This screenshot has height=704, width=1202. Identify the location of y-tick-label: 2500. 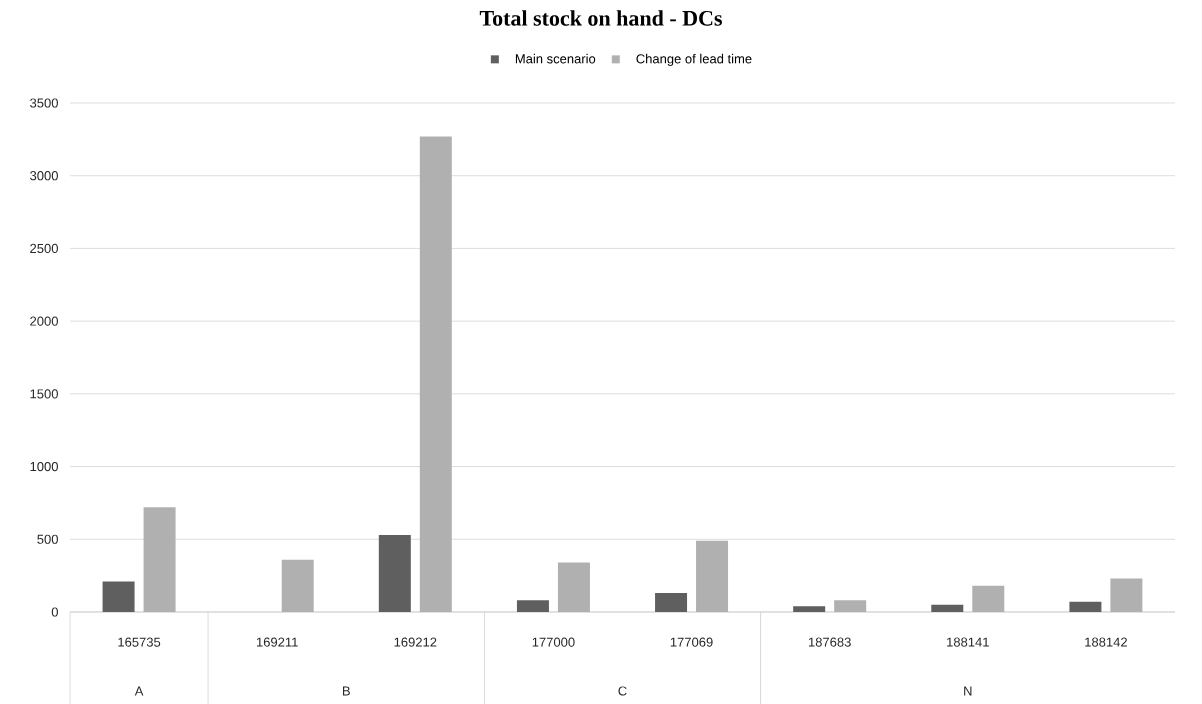
(44, 248).